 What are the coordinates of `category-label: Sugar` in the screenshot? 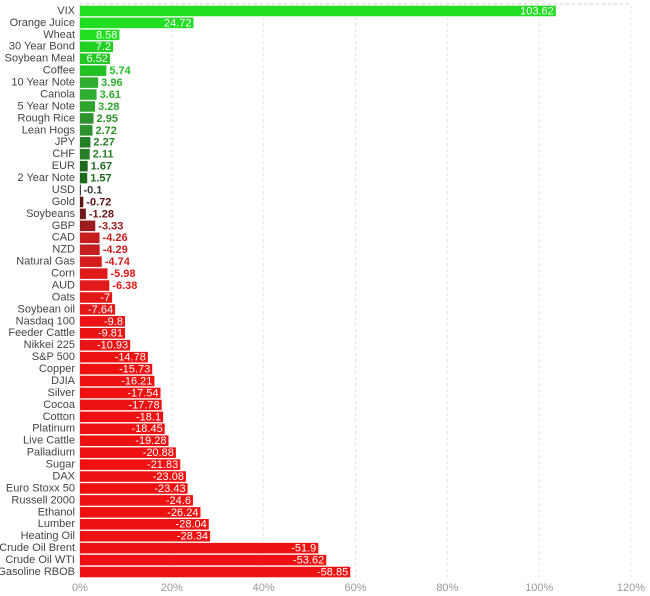 It's located at (61, 465).